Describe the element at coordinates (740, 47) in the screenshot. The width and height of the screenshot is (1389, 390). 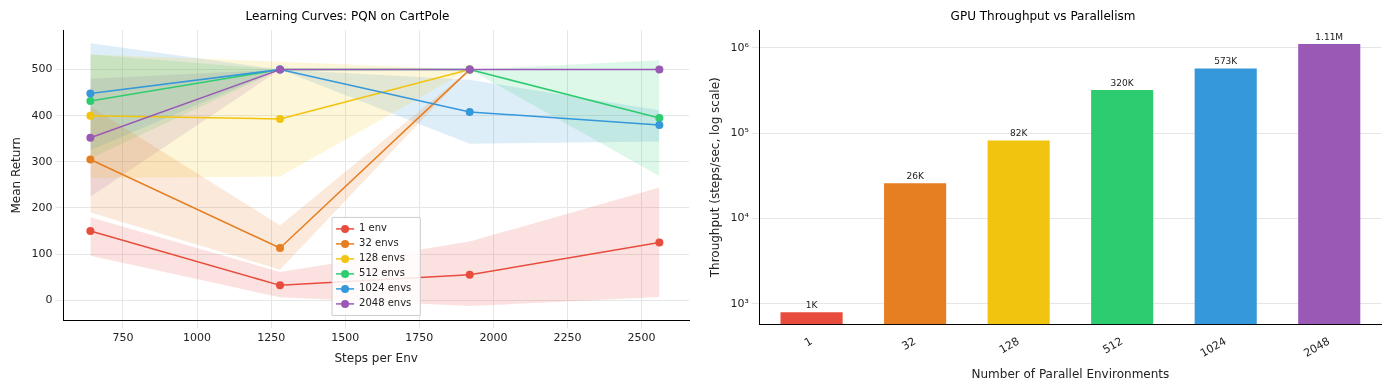
I see `y-tick-label: 10⁶` at that location.